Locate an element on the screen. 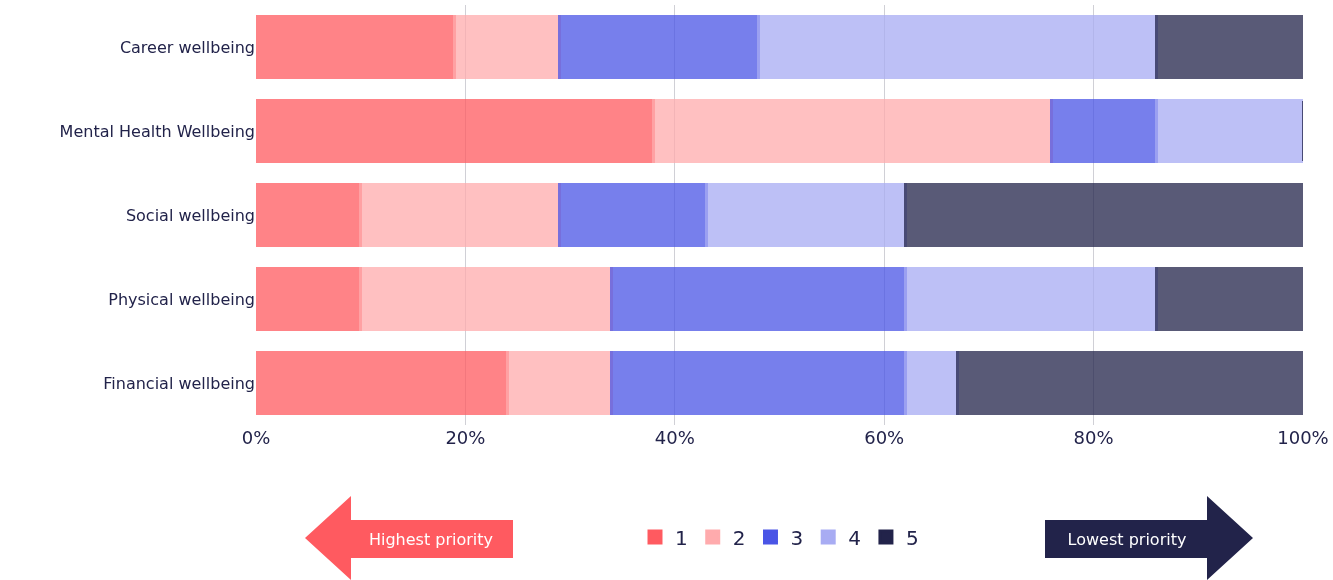 This screenshot has height=580, width=1333. x-tick-label: 80% is located at coordinates (1093, 437).